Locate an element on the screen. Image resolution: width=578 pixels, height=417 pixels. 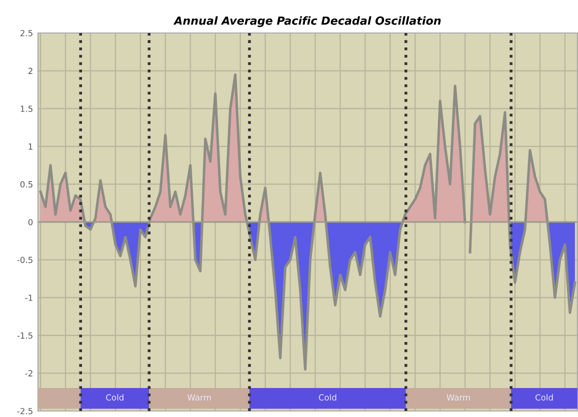
y-tick-label: -2.5 is located at coordinates (24, 411).